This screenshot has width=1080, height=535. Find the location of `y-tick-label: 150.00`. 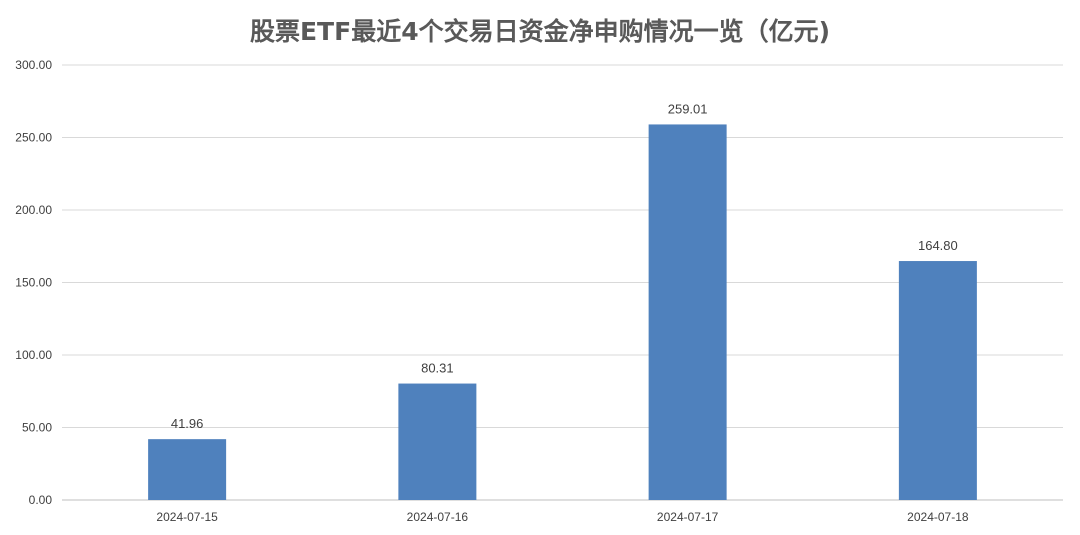

y-tick-label: 150.00 is located at coordinates (33, 283).